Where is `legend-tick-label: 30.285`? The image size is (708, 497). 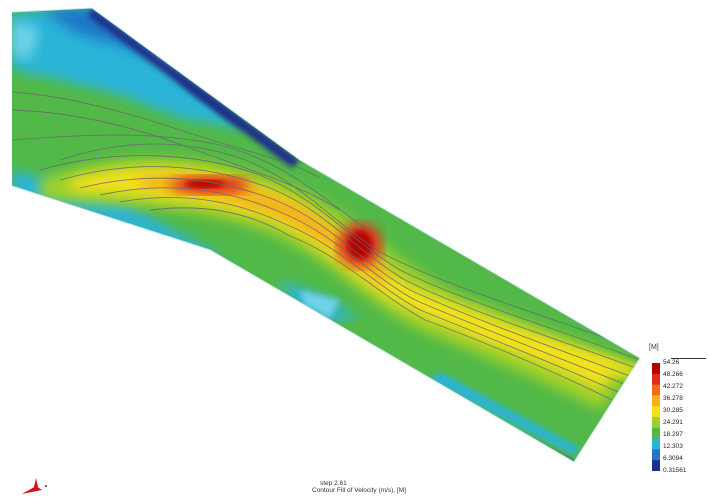
legend-tick-label: 30.285 is located at coordinates (673, 410).